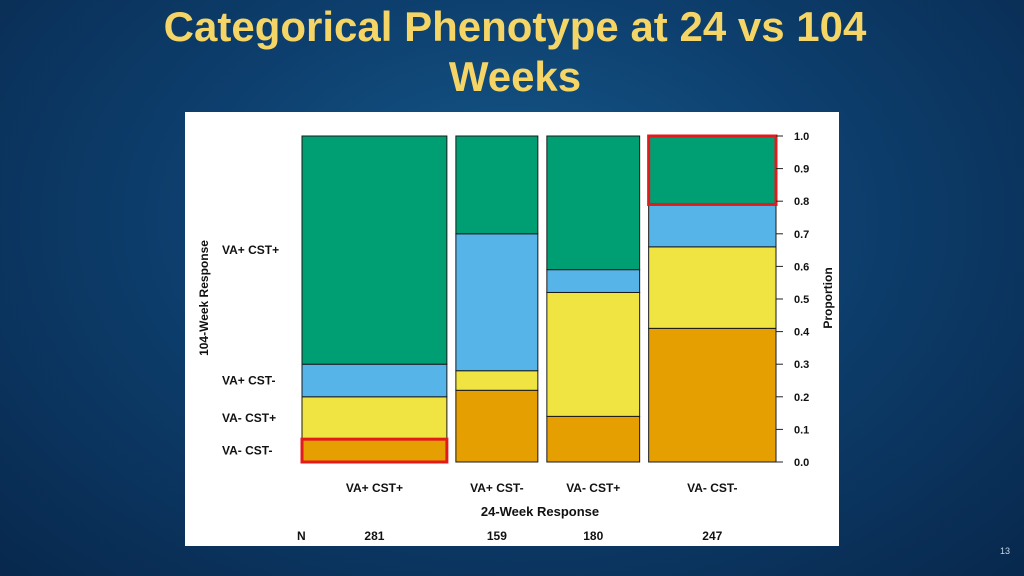 The width and height of the screenshot is (1024, 576). I want to click on y-axis-label-left: 104-Week Response, so click(204, 298).